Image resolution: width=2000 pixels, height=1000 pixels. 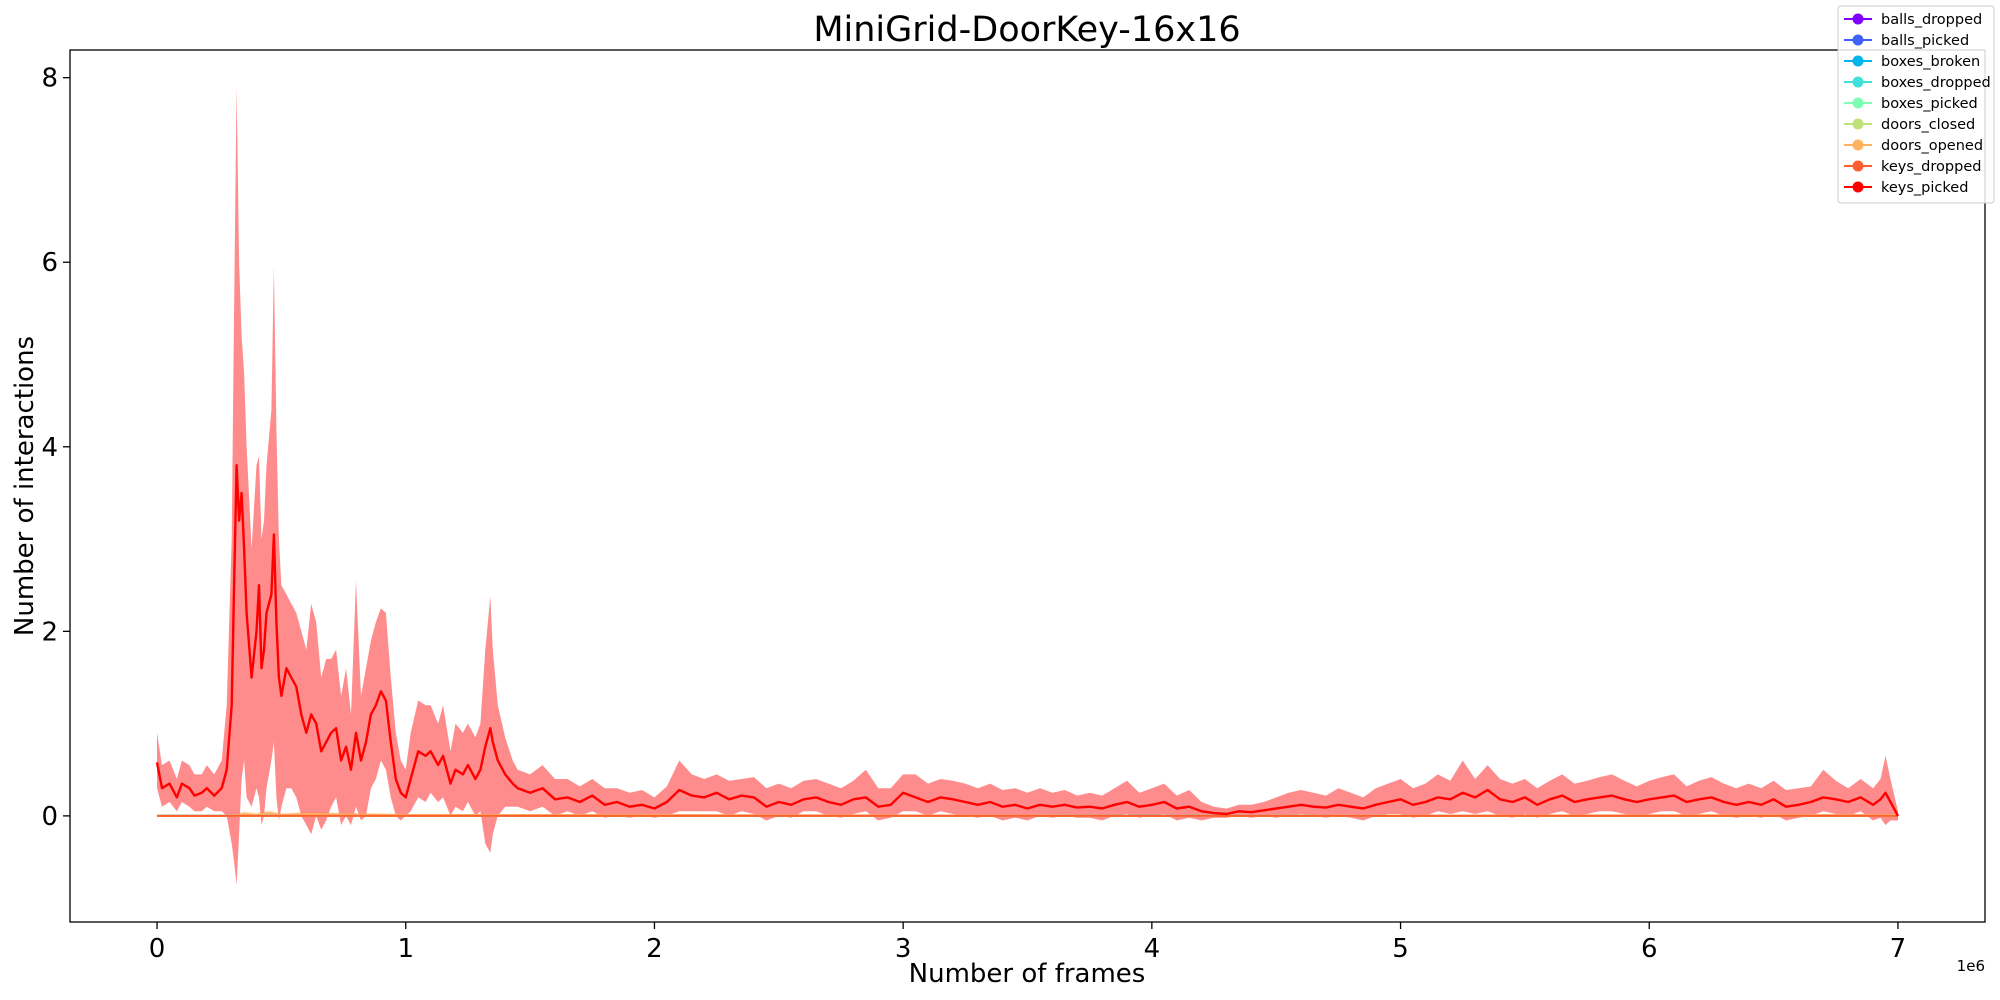 I want to click on legend-marker-doors_opened, so click(x=1858, y=145).